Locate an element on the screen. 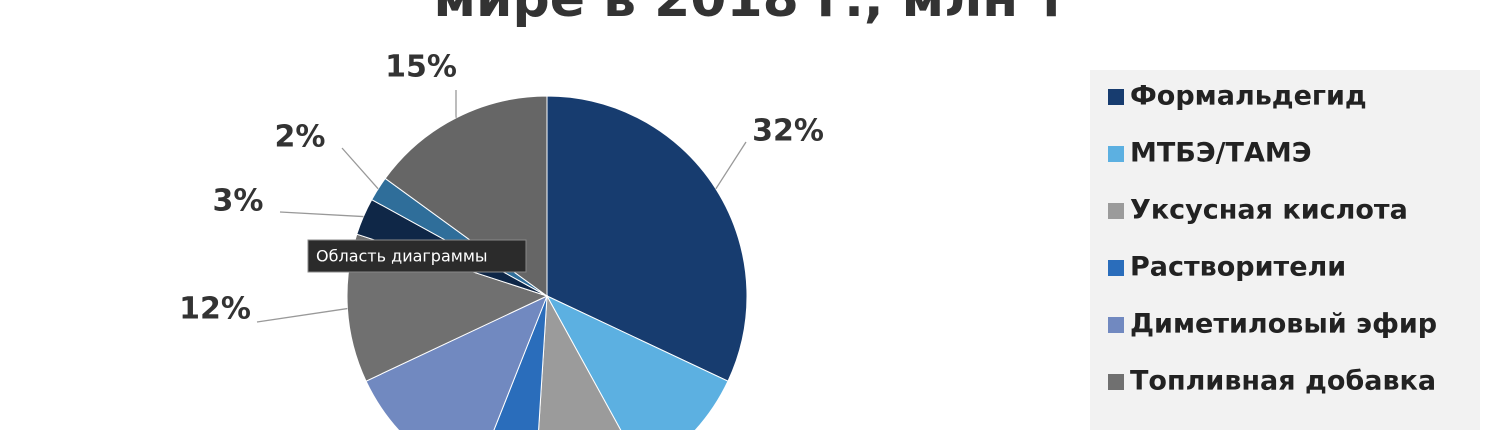  tooltip-box is located at coordinates (417, 256).